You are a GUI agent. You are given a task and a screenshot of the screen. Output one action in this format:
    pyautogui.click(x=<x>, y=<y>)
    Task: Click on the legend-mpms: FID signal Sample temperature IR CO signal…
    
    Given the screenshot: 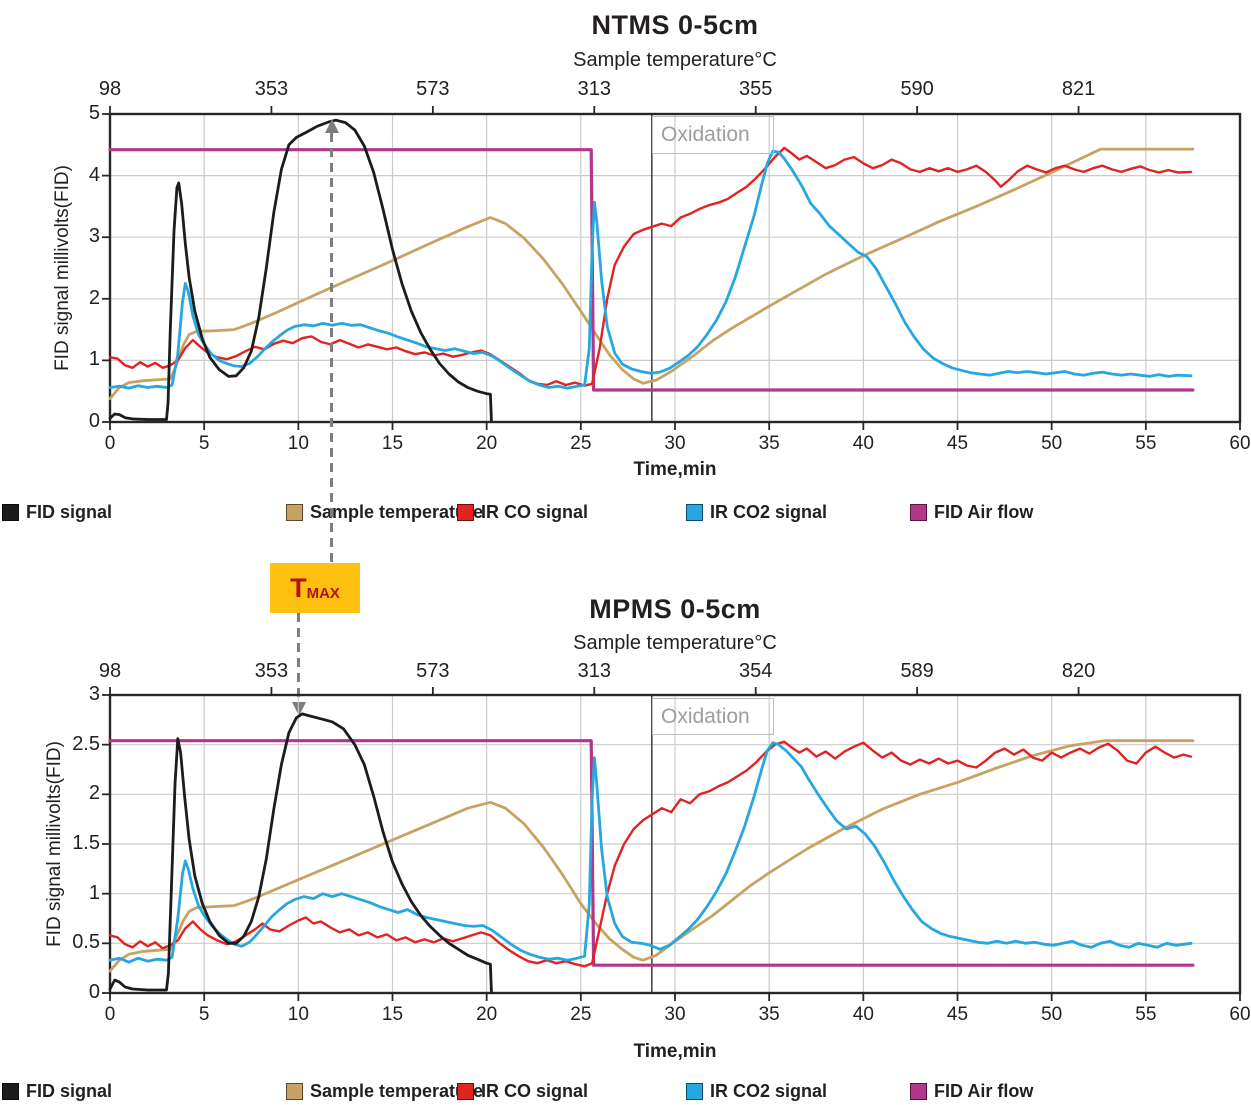 What is the action you would take?
    pyautogui.click(x=625, y=1091)
    